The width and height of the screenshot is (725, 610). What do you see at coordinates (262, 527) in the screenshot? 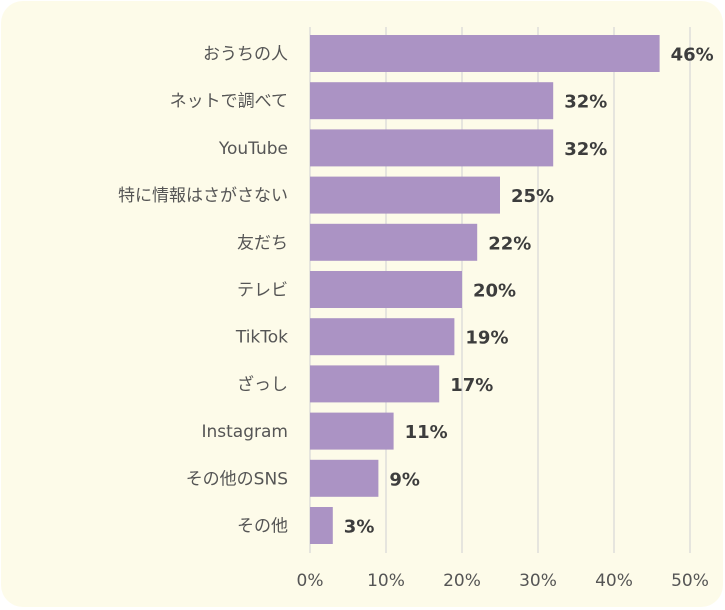
I see `category-label: その他` at bounding box center [262, 527].